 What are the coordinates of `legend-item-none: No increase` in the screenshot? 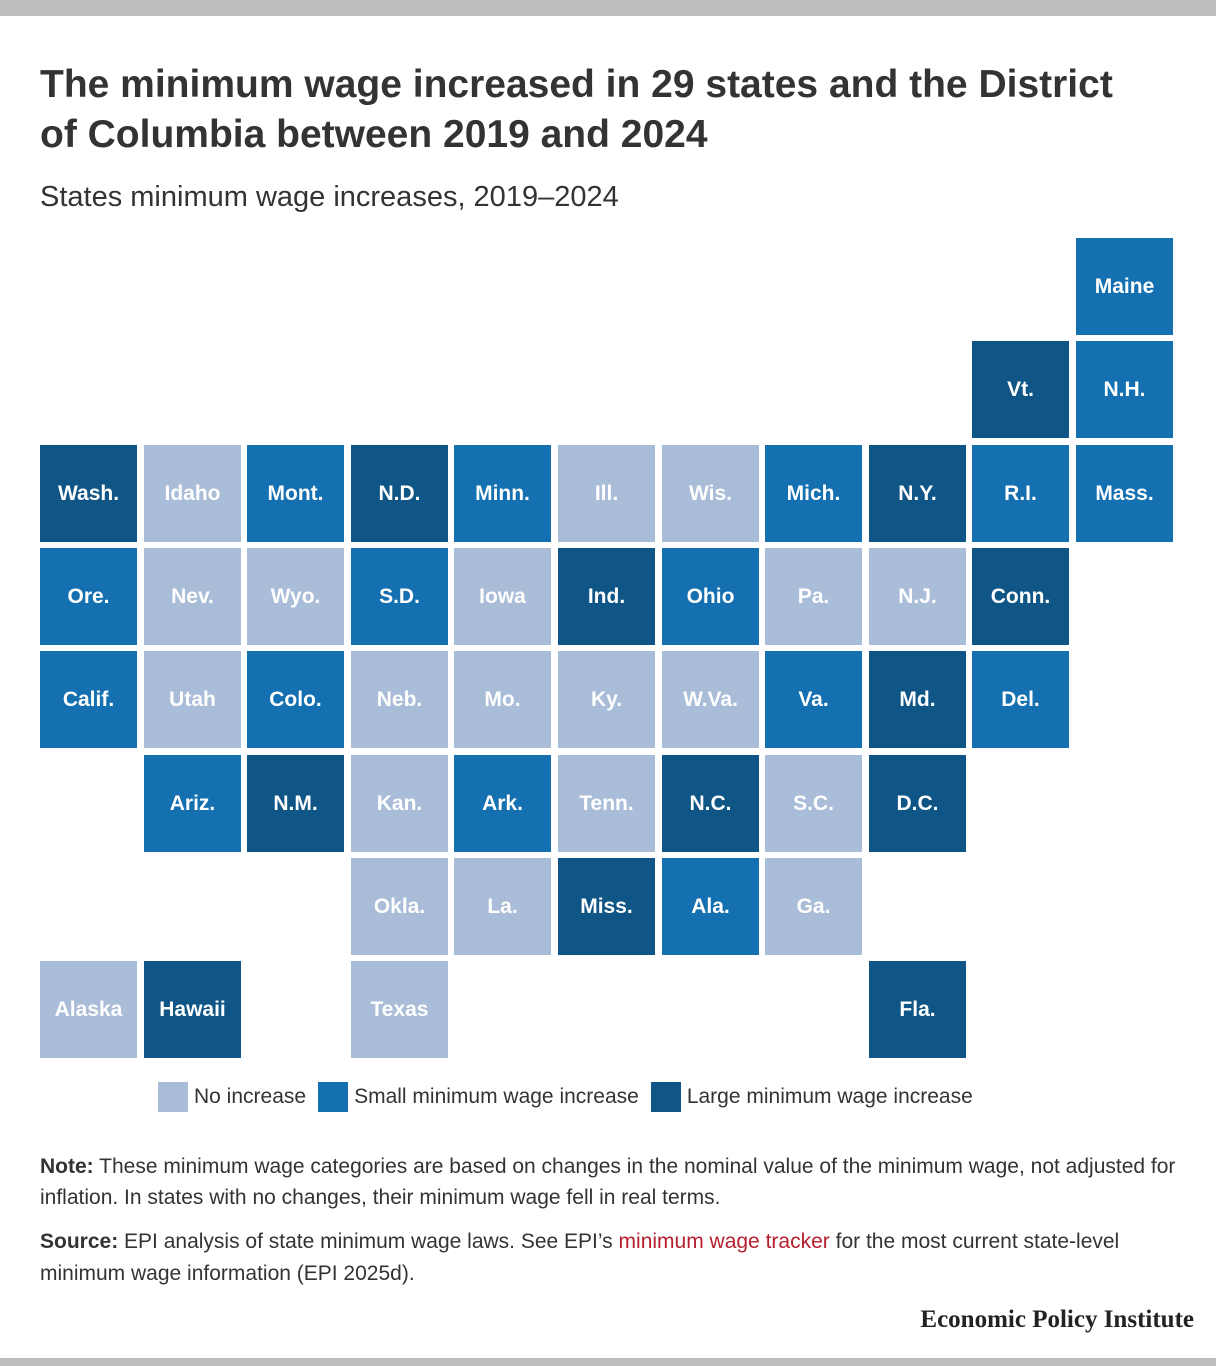 It's located at (232, 1097).